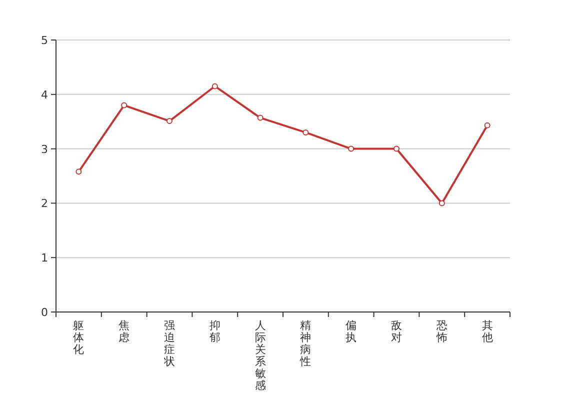  What do you see at coordinates (44, 149) in the screenshot?
I see `y-tick-label: 3` at bounding box center [44, 149].